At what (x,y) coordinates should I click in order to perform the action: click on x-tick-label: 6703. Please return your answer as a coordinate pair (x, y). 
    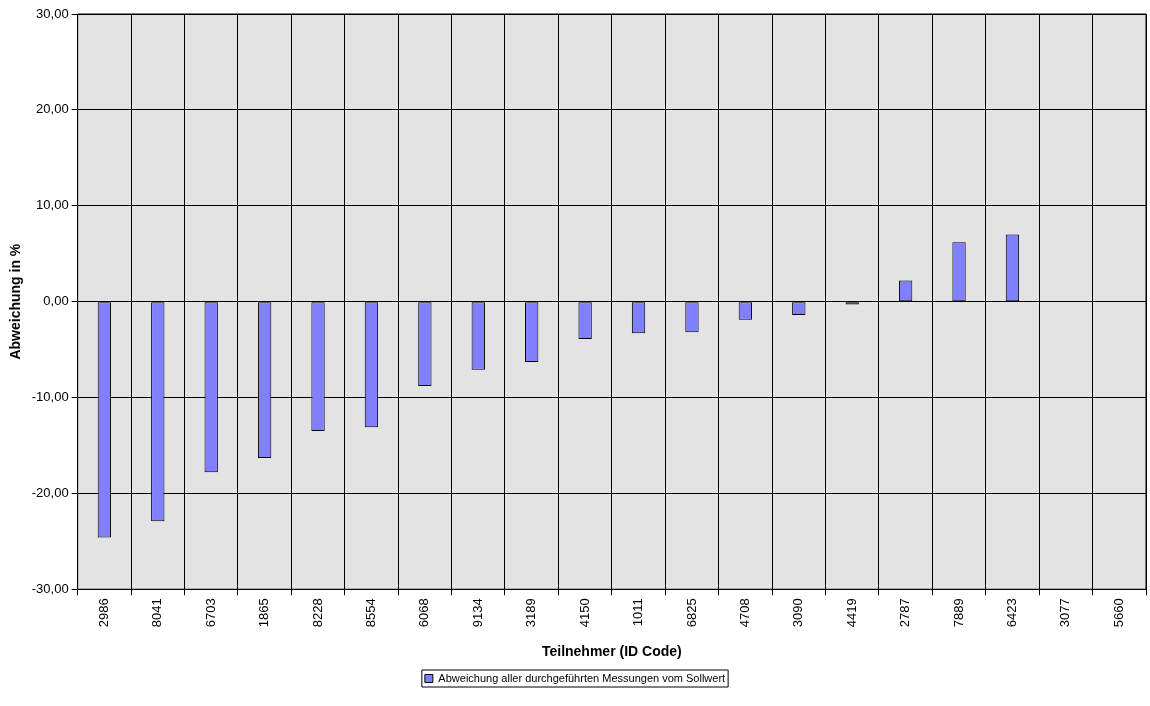
    Looking at the image, I should click on (210, 613).